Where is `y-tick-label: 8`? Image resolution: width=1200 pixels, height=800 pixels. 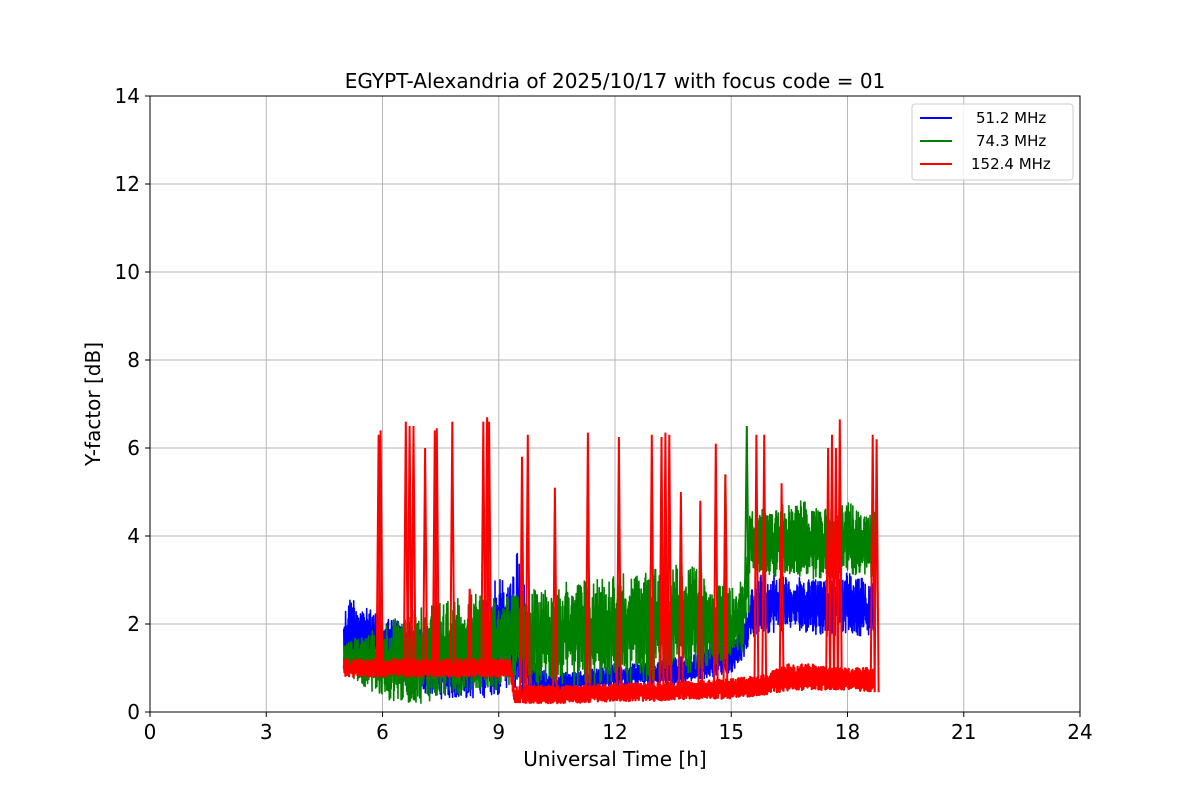 y-tick-label: 8 is located at coordinates (133, 360).